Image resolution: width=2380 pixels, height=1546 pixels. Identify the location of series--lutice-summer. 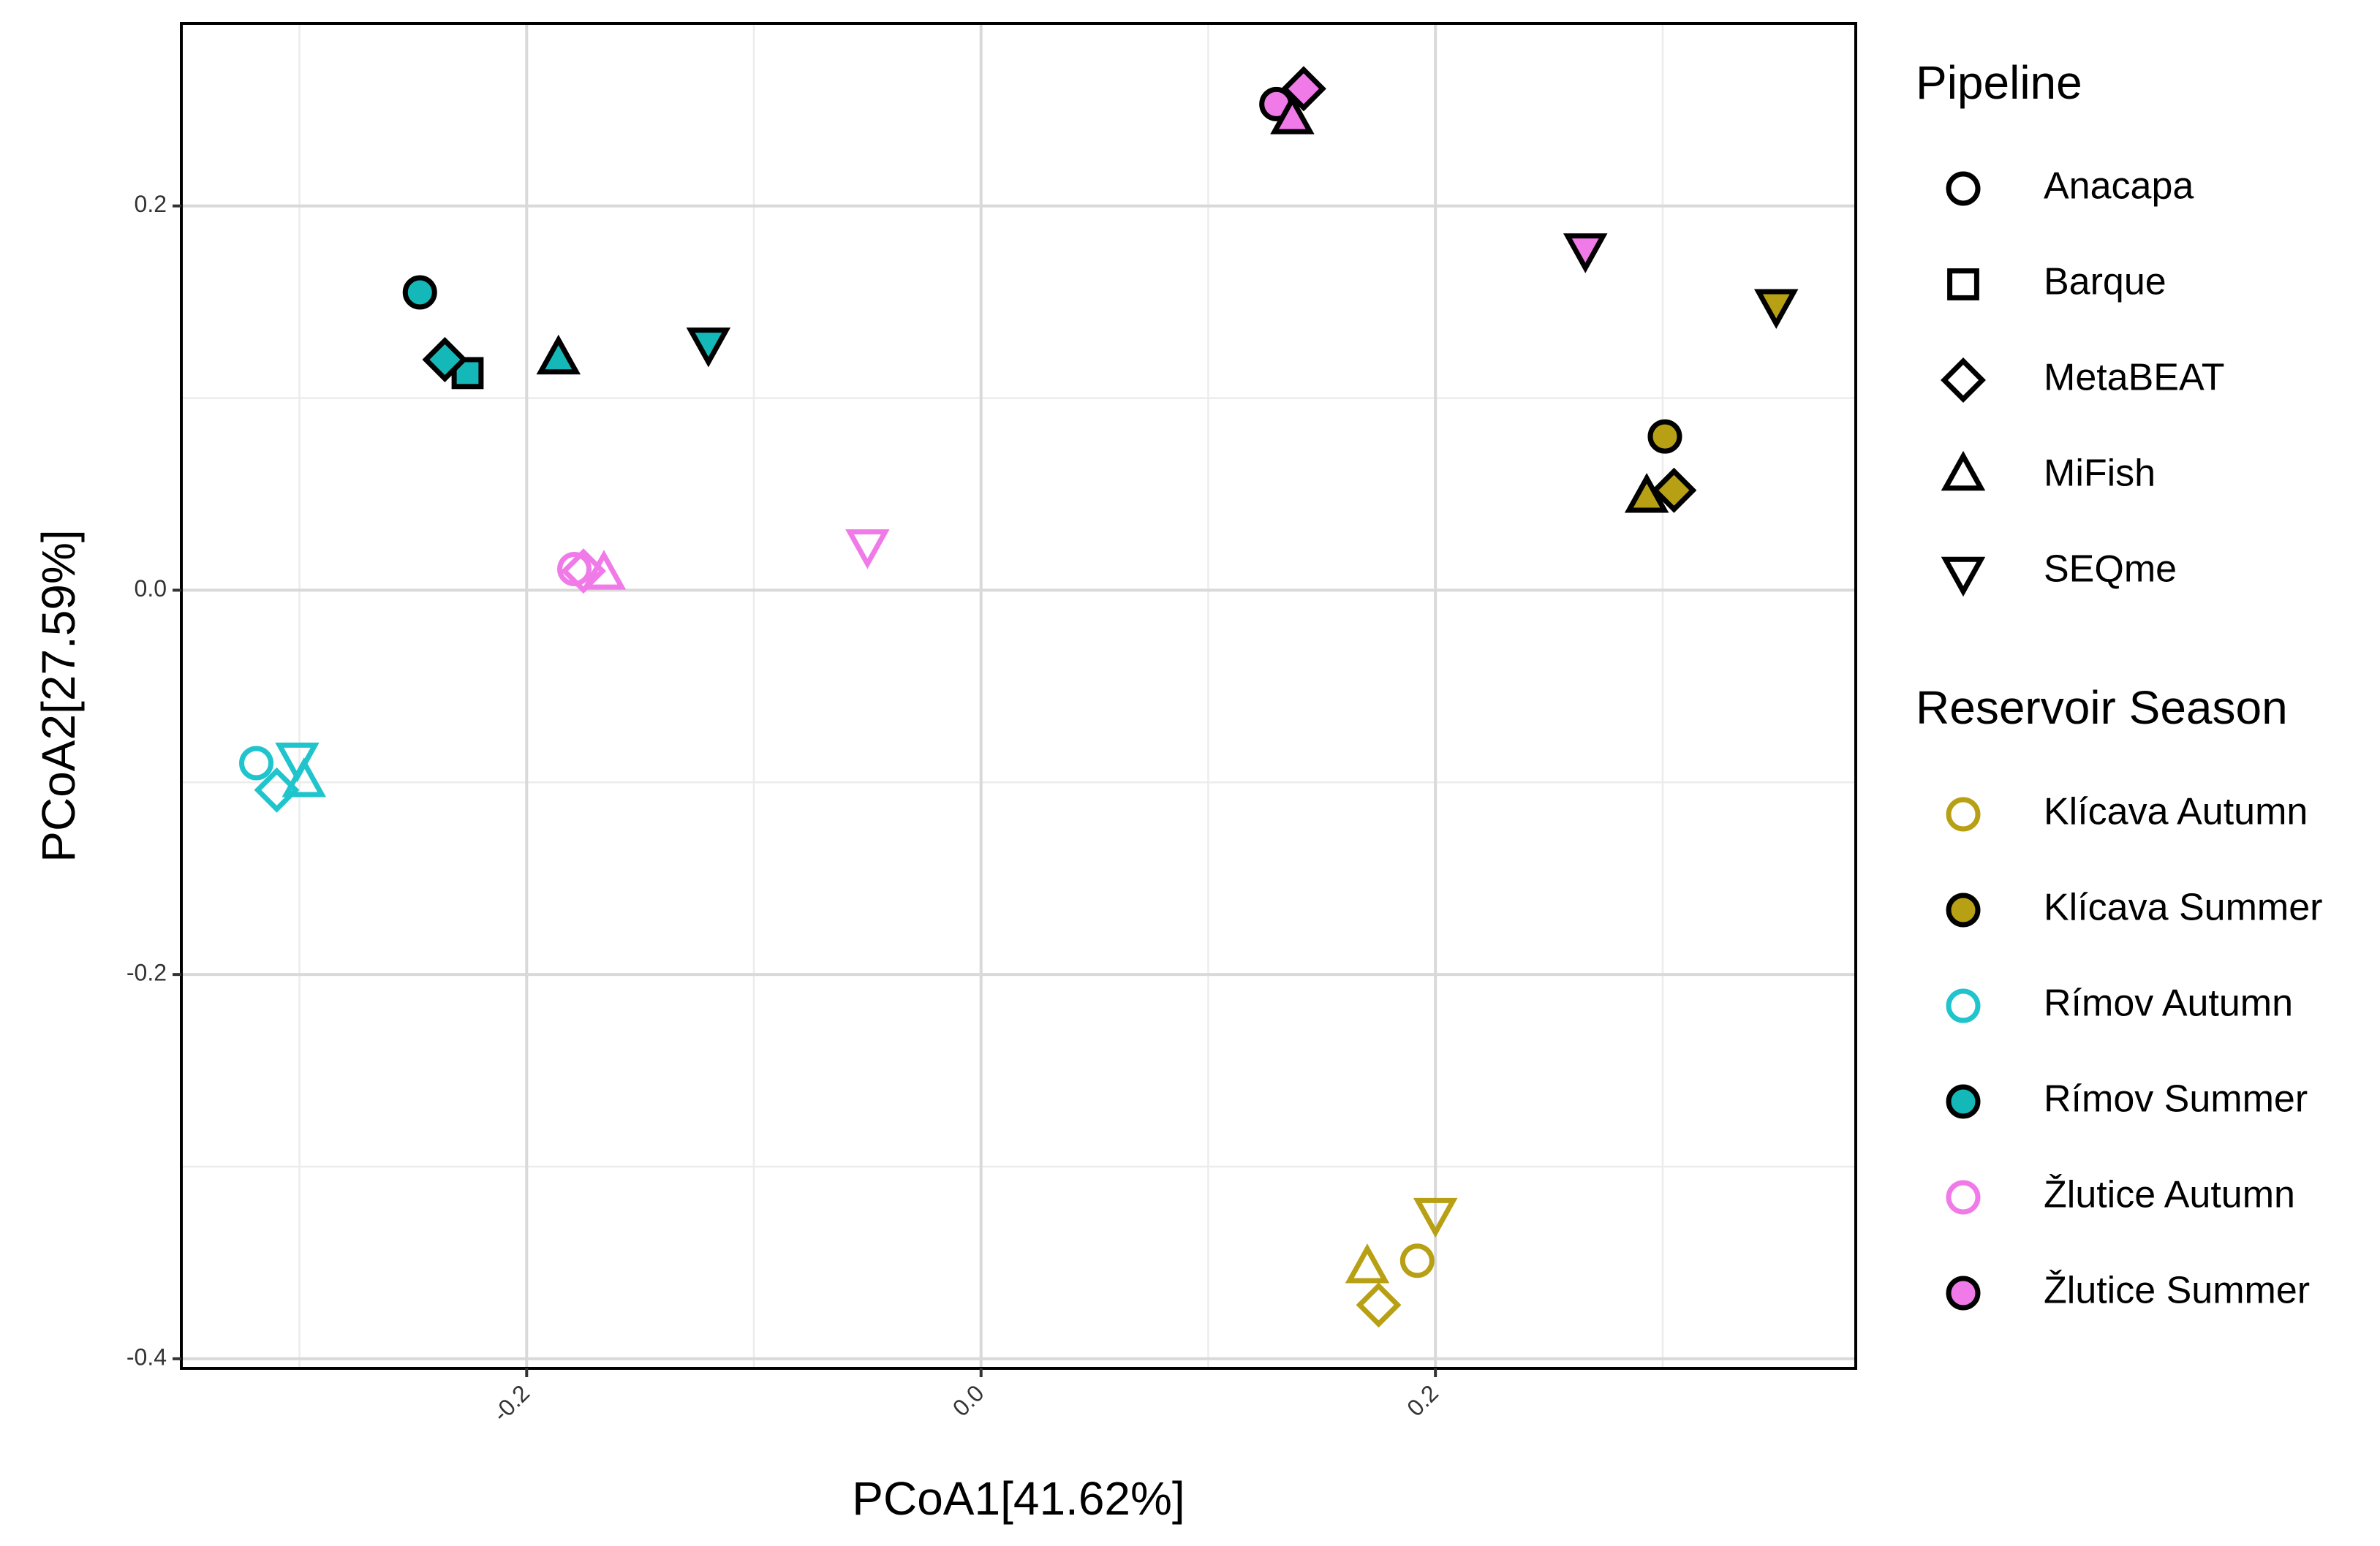
(1433, 169).